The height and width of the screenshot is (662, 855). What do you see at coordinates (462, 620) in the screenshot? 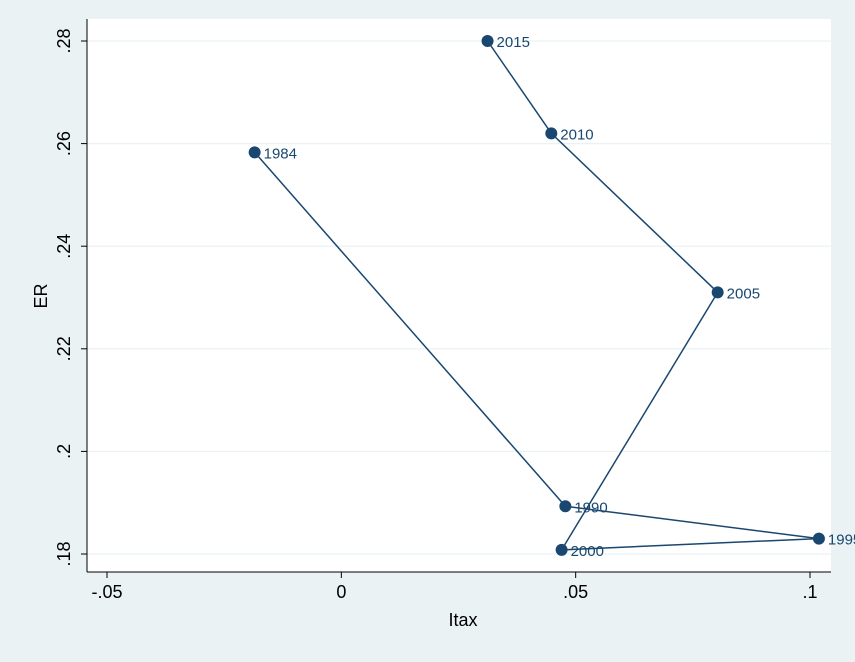
I see `x-axis-label: Itax` at bounding box center [462, 620].